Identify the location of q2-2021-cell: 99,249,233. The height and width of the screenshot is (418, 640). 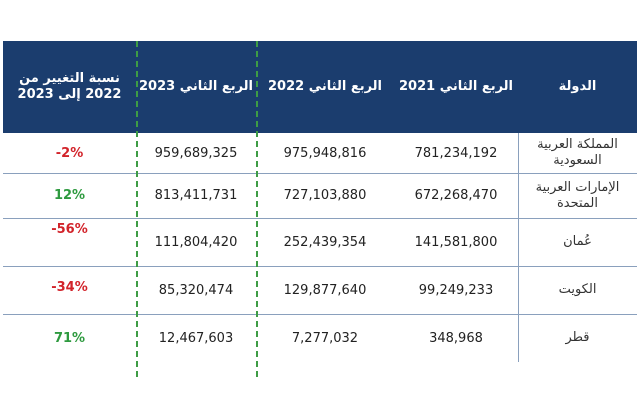
(456, 290).